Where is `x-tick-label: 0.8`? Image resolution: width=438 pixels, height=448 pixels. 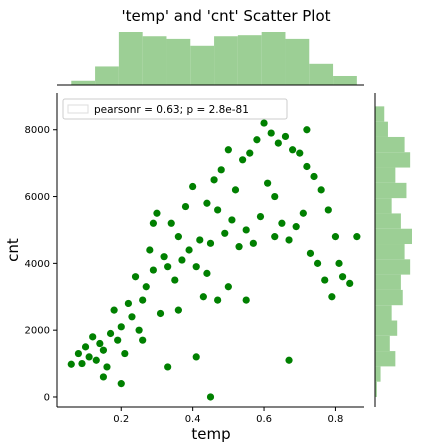
x-tick-label: 0.8 is located at coordinates (335, 419).